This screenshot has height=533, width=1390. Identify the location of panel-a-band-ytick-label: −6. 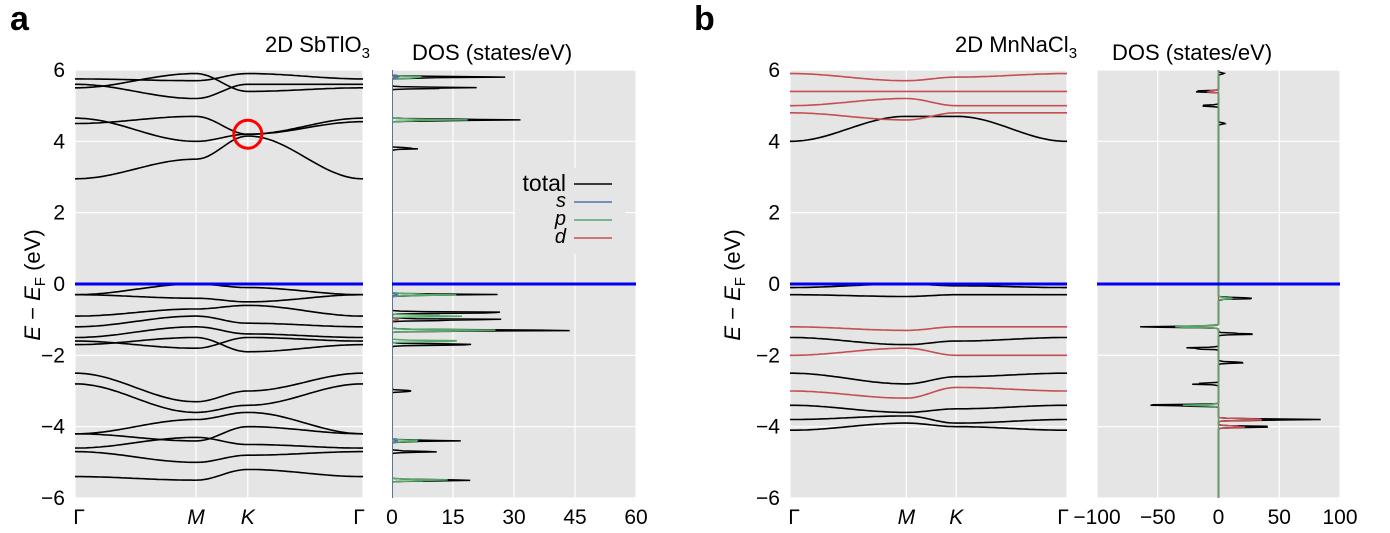
(53, 498).